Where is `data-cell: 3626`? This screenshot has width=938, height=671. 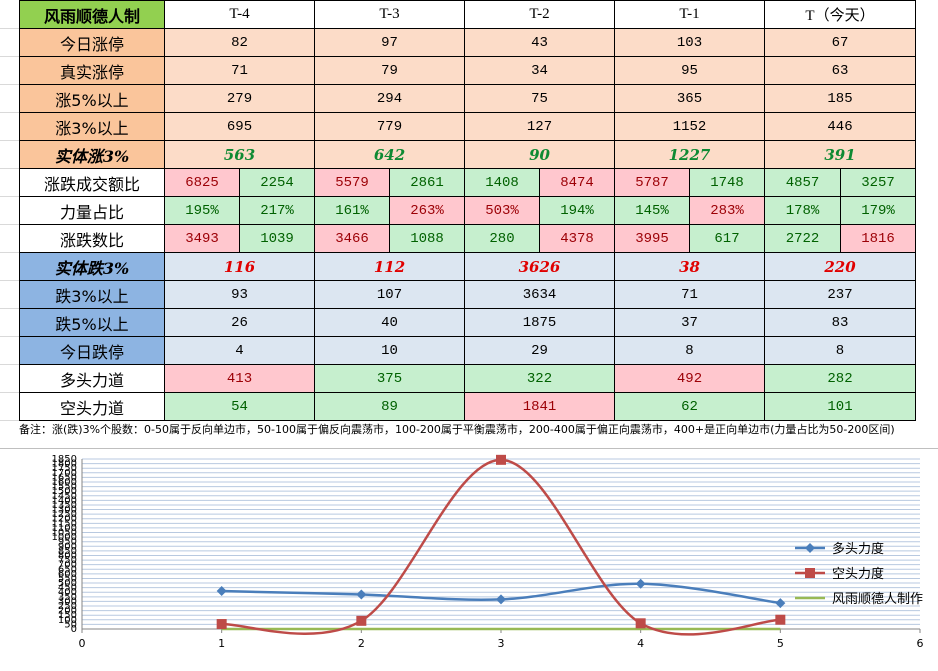
data-cell: 3626 is located at coordinates (539, 266).